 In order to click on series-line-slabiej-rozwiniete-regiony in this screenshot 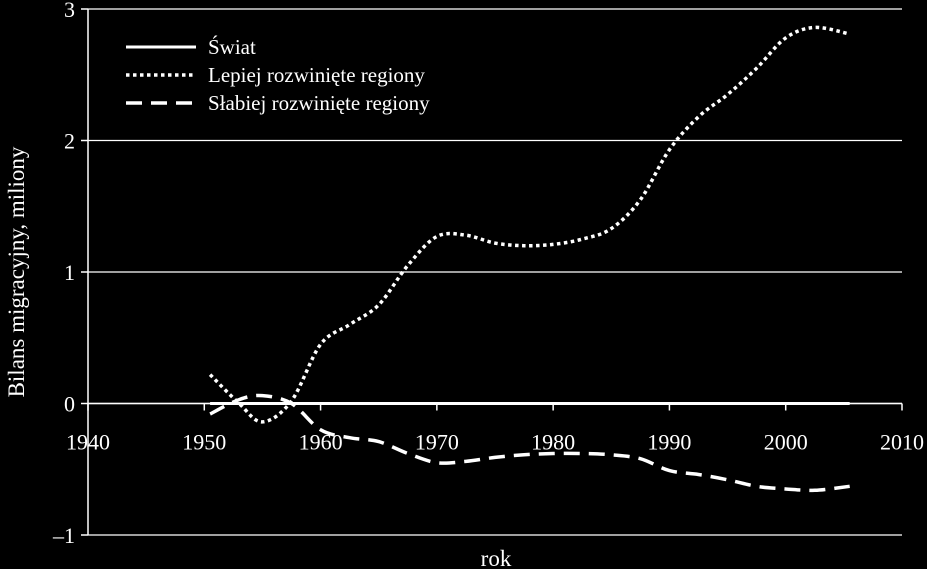, I will do `click(529, 443)`.